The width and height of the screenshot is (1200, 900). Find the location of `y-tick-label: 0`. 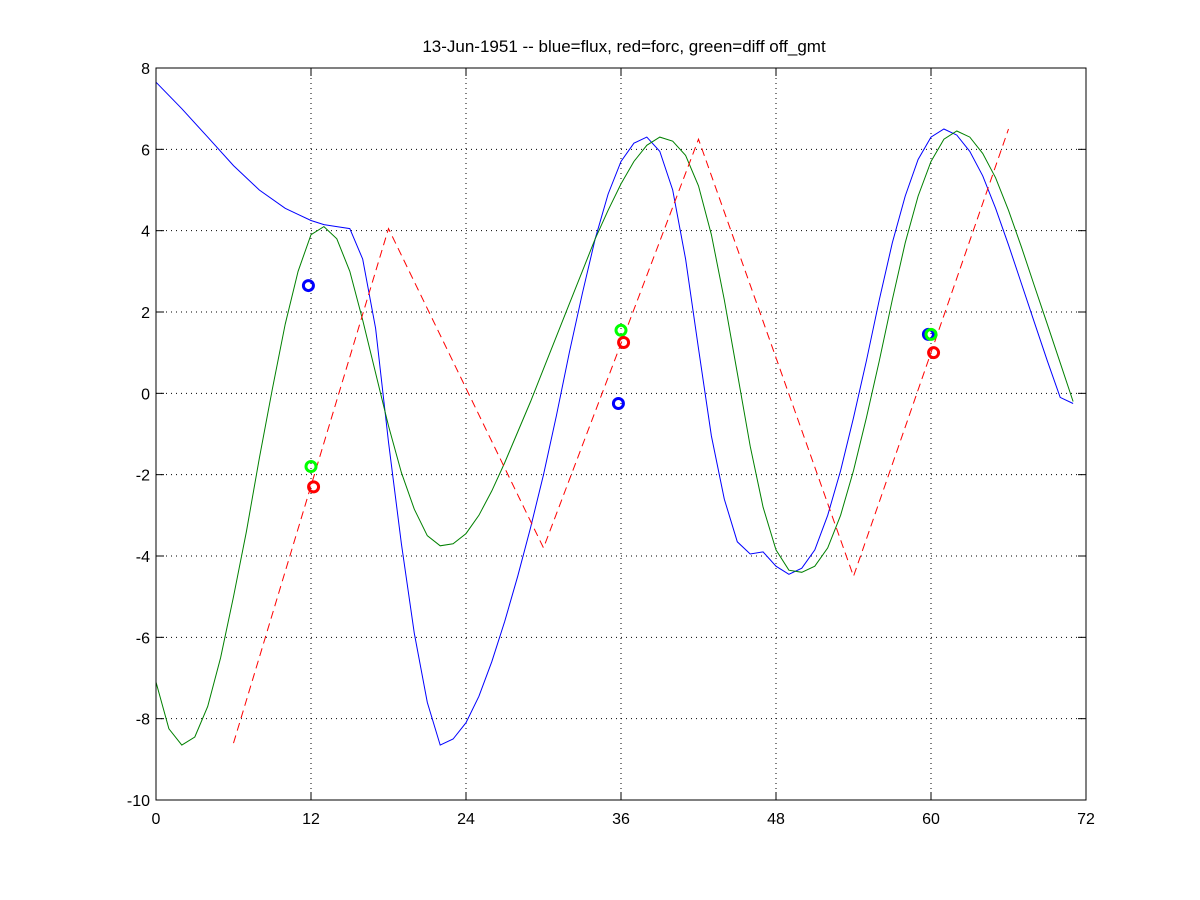

y-tick-label: 0 is located at coordinates (145, 394).